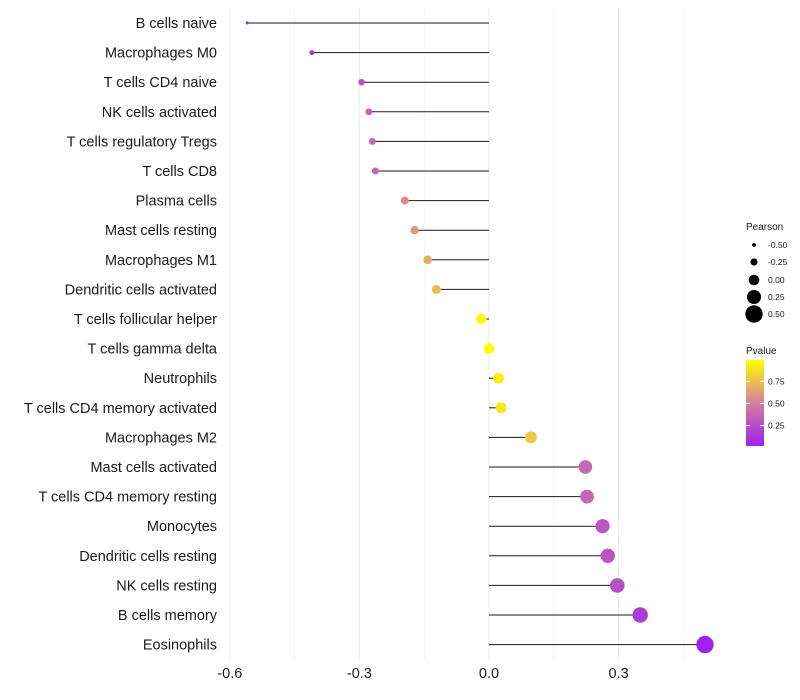 The height and width of the screenshot is (700, 800). I want to click on category-label-16: T cells CD4 memory resting, so click(127, 498).